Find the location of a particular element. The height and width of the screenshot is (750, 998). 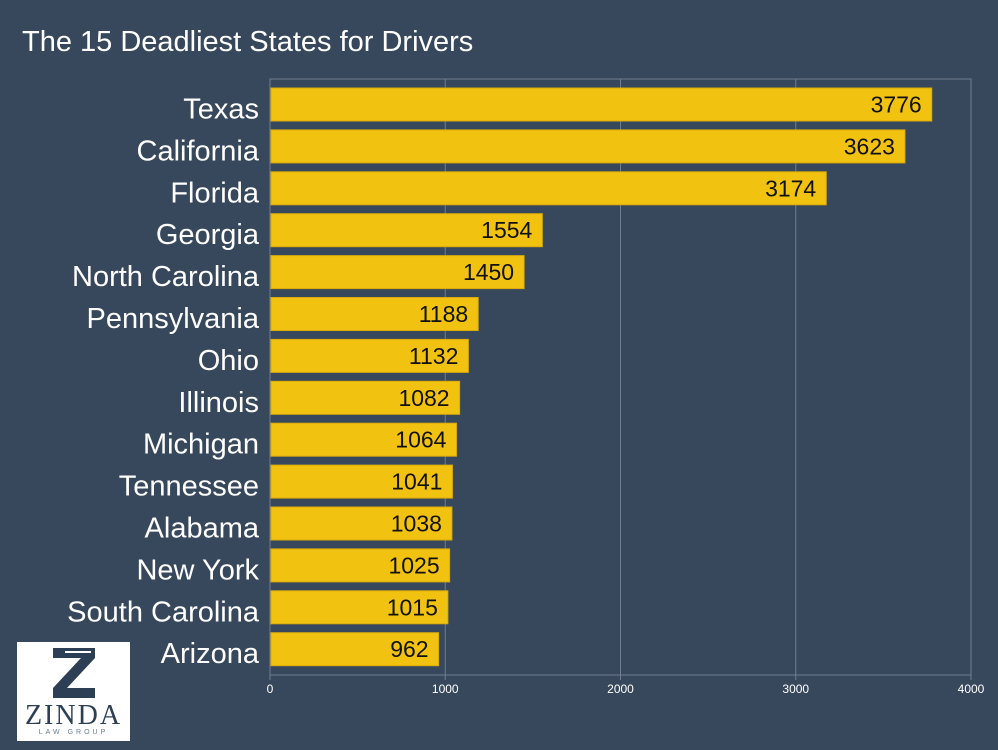

x-tick-label: 4000 is located at coordinates (971, 689).